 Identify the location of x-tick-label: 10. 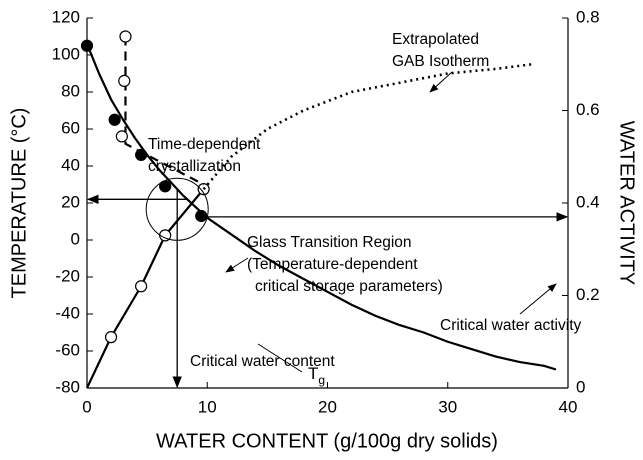
(207, 406).